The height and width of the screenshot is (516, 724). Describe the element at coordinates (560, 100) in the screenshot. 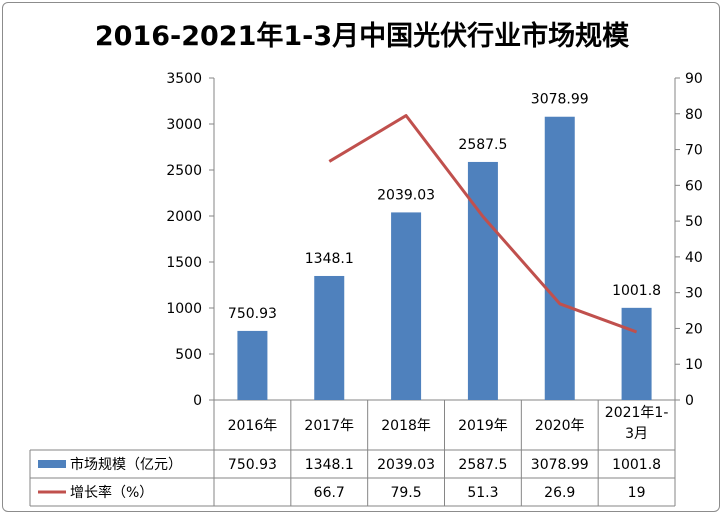

I see `bar-data-label: 3078.99` at that location.